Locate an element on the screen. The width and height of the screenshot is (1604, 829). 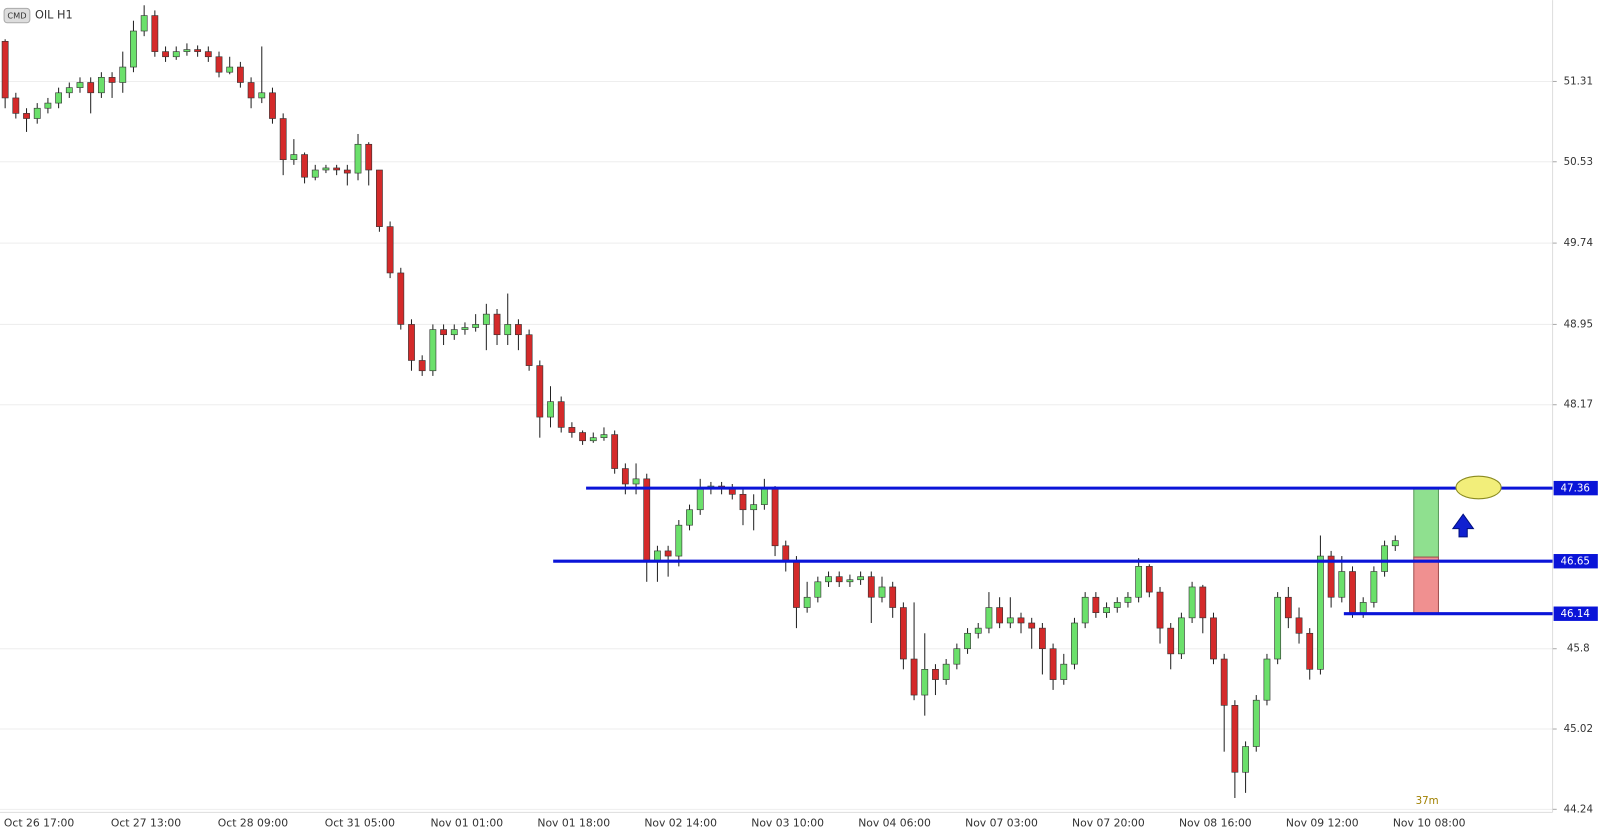
y-tick-label: 48.95 is located at coordinates (1578, 324).